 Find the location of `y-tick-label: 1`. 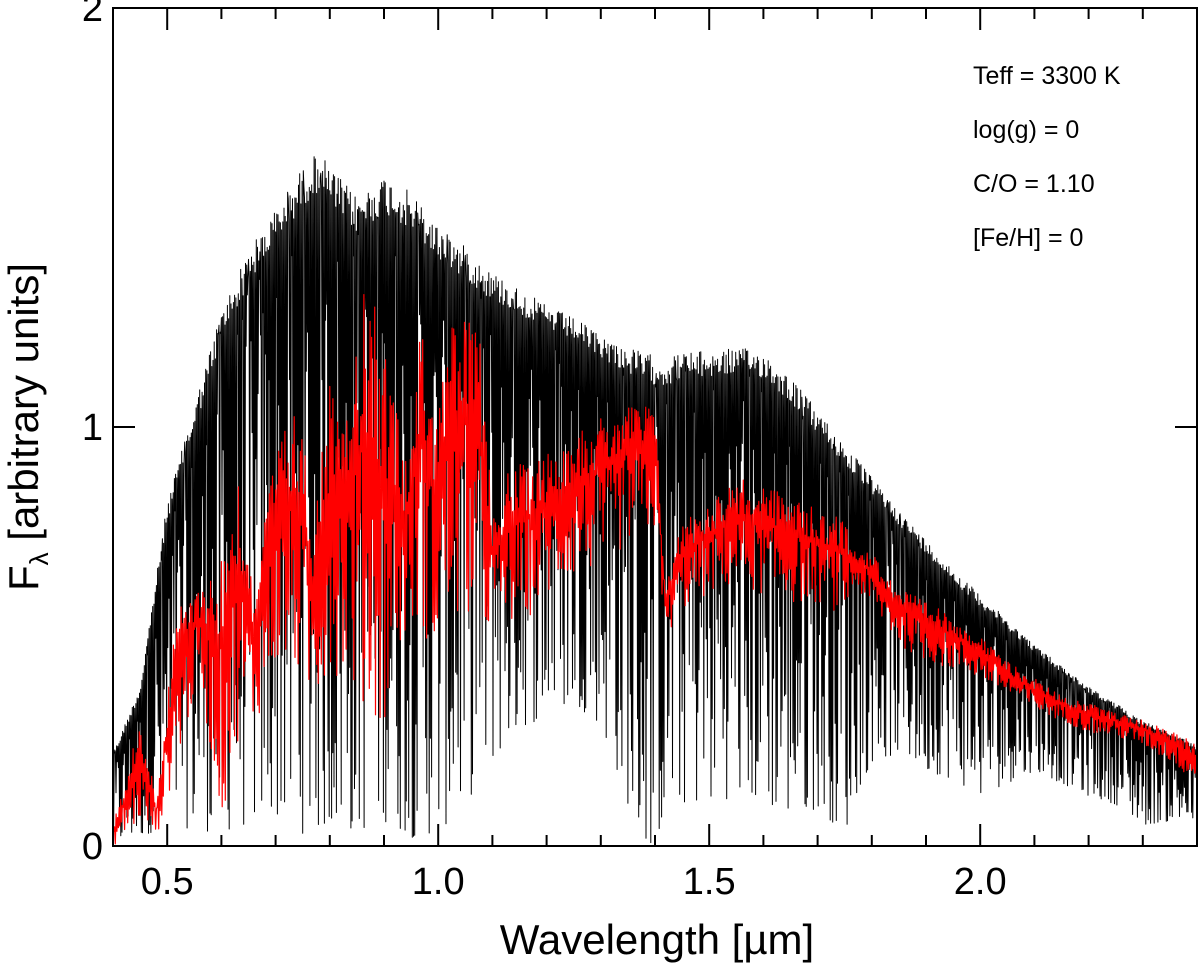

y-tick-label: 1 is located at coordinates (92, 428).